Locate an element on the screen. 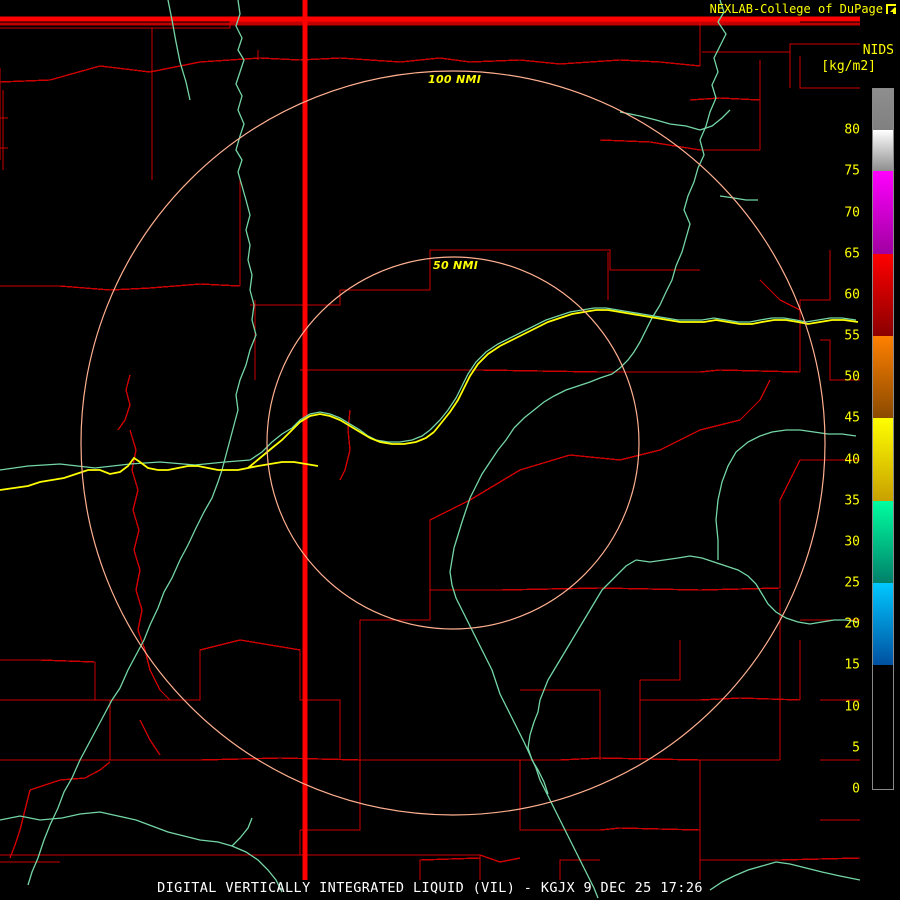 This screenshot has width=900, height=900. legend-title: NIDS is located at coordinates (878, 50).